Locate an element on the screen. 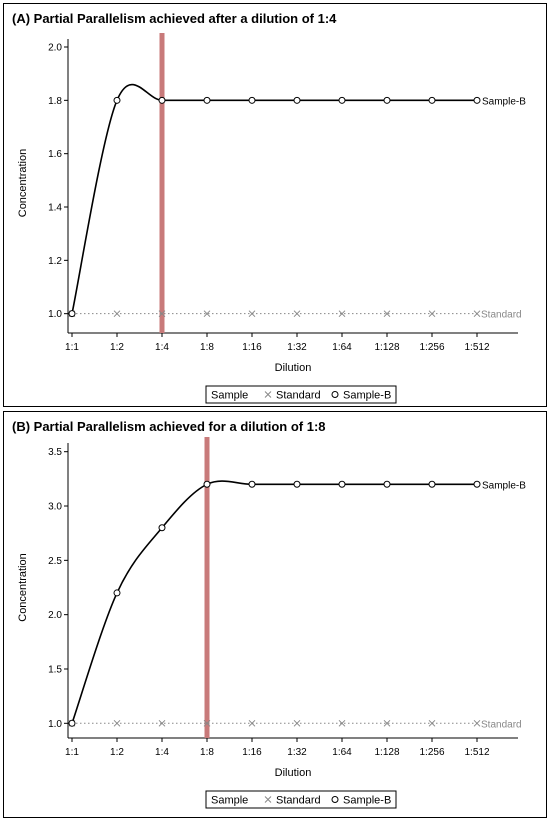 Image resolution: width=550 pixels, height=823 pixels. y-tick-label: 2.5 is located at coordinates (55, 561).